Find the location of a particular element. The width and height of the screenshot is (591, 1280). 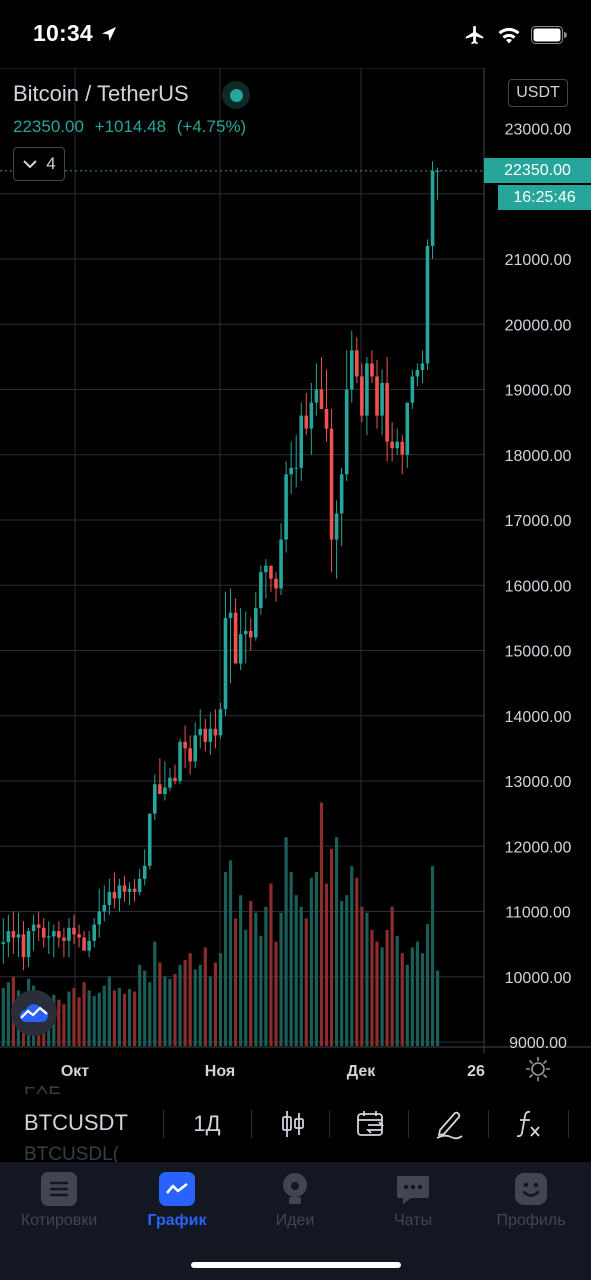

market-open-indicator is located at coordinates (236, 95).